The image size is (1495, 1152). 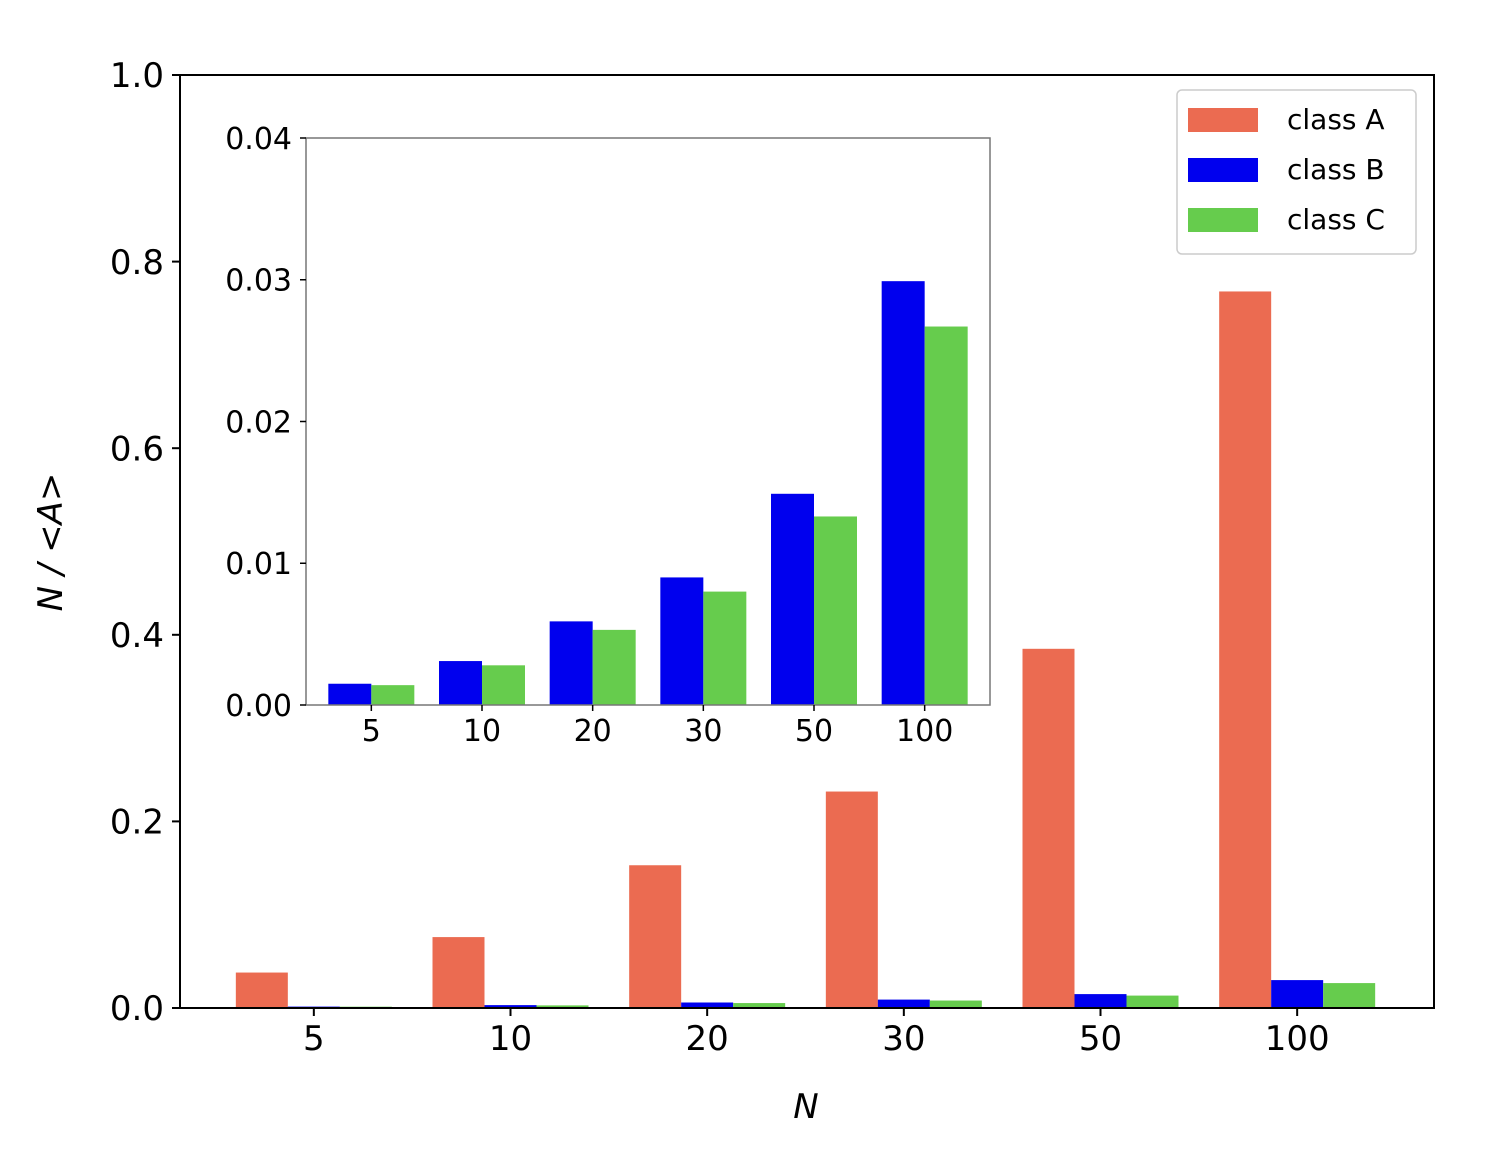 I want to click on main-xtick-label: 10, so click(x=510, y=1039).